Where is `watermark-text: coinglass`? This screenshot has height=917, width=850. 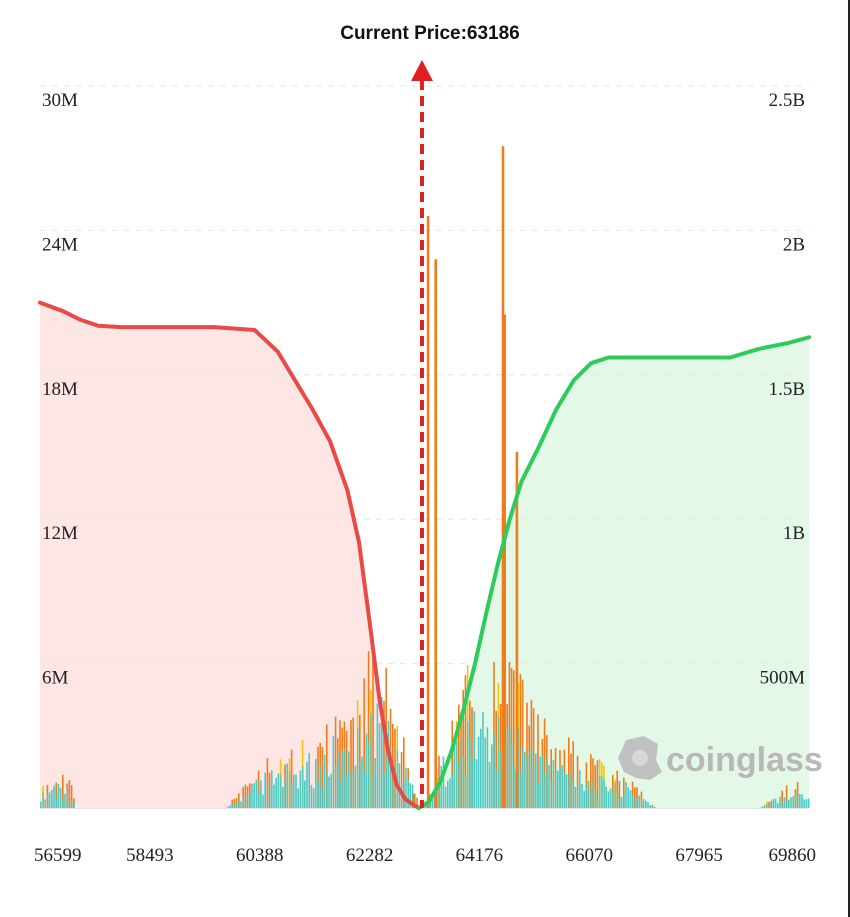
watermark-text: coinglass is located at coordinates (744, 760).